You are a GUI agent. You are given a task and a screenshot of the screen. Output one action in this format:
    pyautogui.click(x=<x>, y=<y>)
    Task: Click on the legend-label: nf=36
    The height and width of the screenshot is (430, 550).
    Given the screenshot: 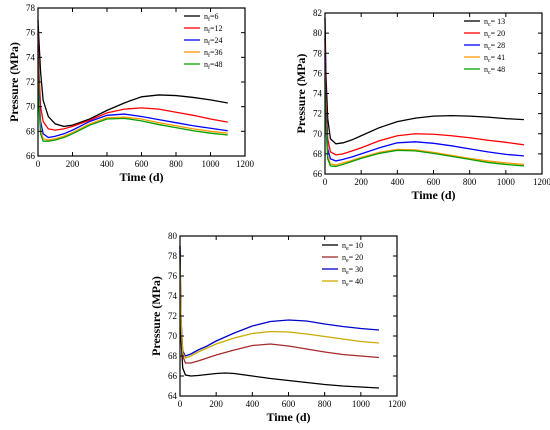 What is the action you would take?
    pyautogui.click(x=213, y=53)
    